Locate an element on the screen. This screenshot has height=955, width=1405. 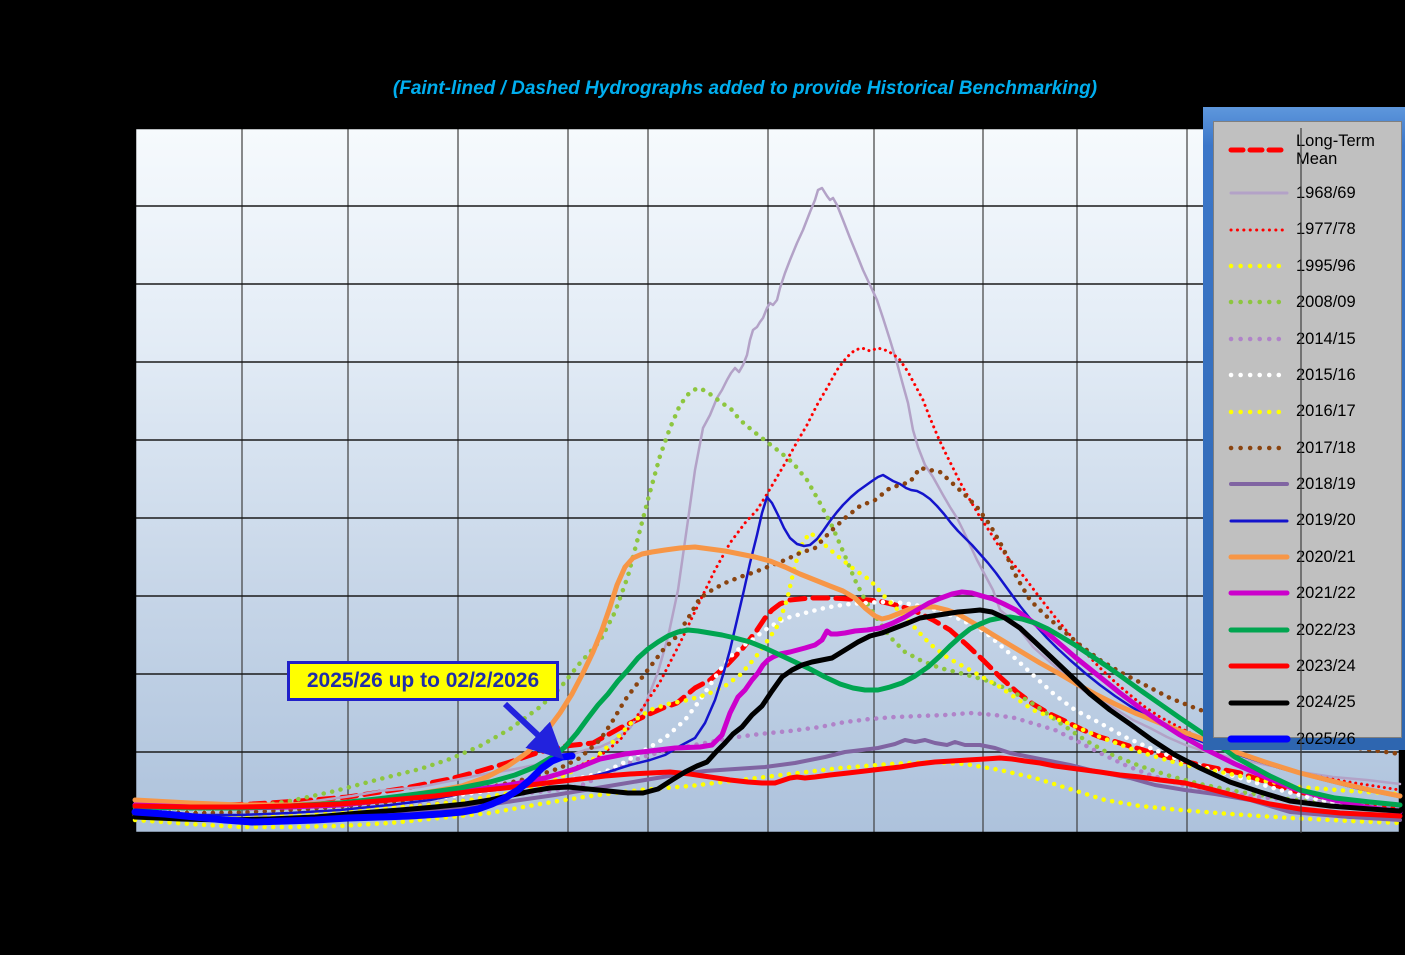
legend-label: 2017/18 is located at coordinates (1326, 447).